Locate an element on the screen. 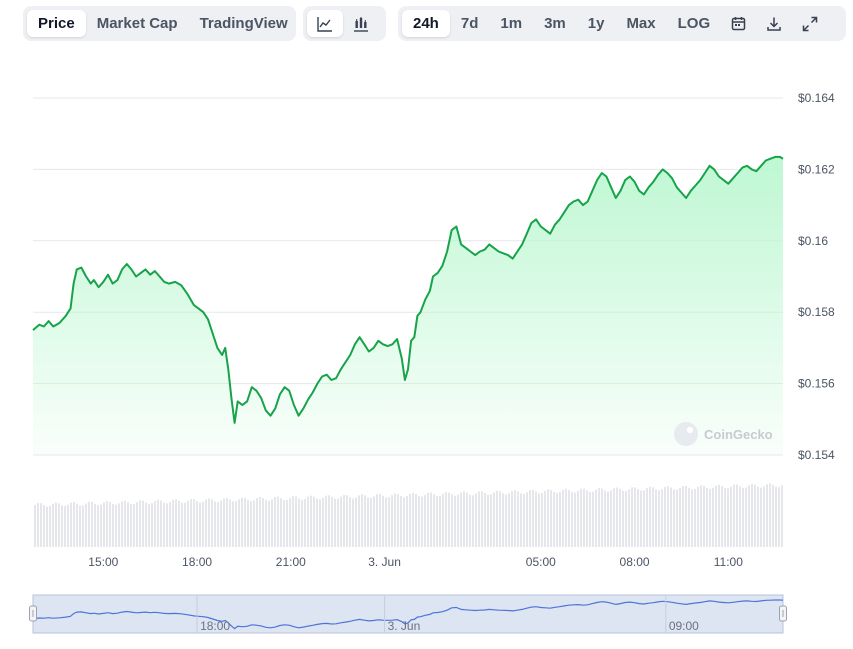 This screenshot has width=853, height=649. tab-tradingview: TradingView is located at coordinates (243, 23).